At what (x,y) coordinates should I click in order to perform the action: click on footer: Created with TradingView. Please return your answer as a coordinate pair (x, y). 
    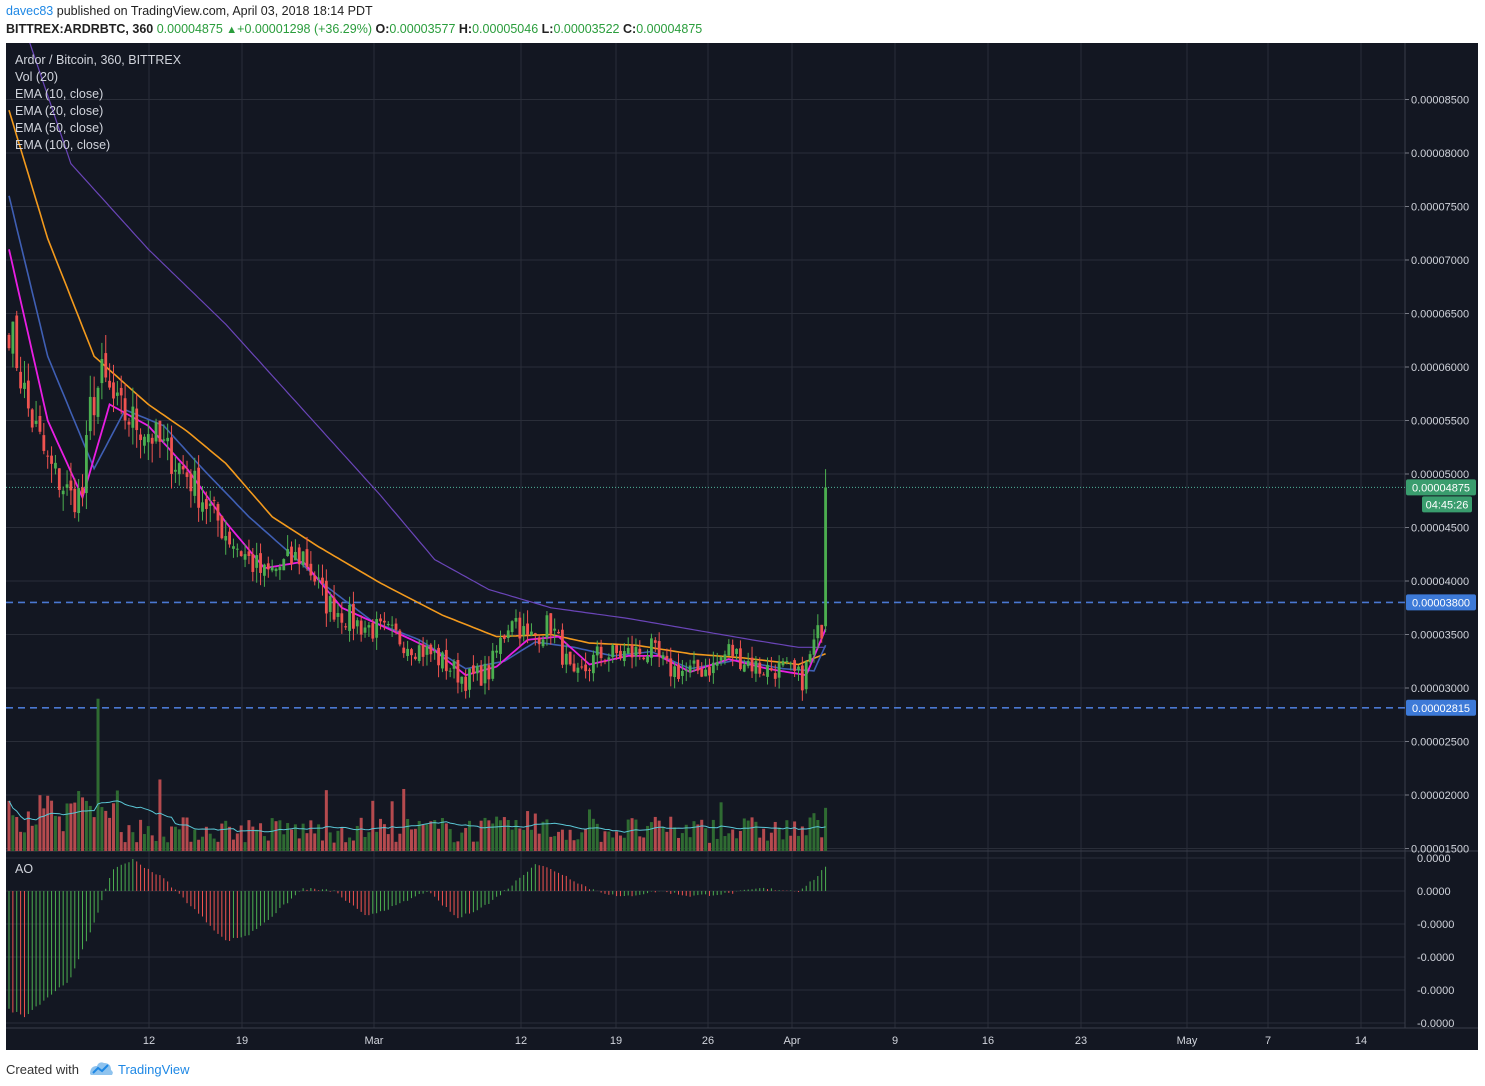
    Looking at the image, I should click on (742, 1068).